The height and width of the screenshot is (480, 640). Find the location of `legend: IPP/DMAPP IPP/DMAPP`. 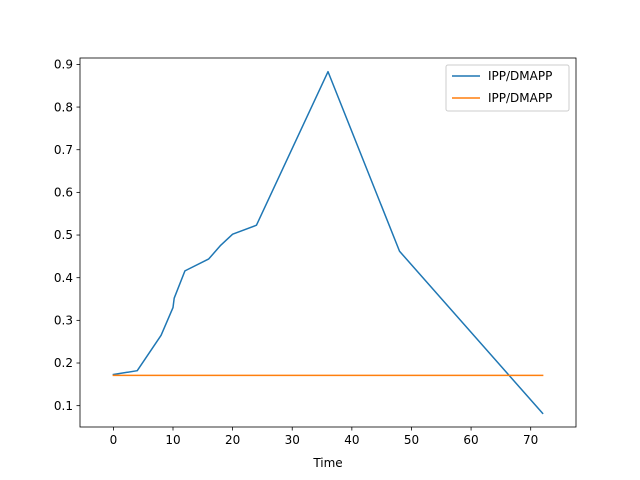

legend: IPP/DMAPP IPP/DMAPP is located at coordinates (507, 88).